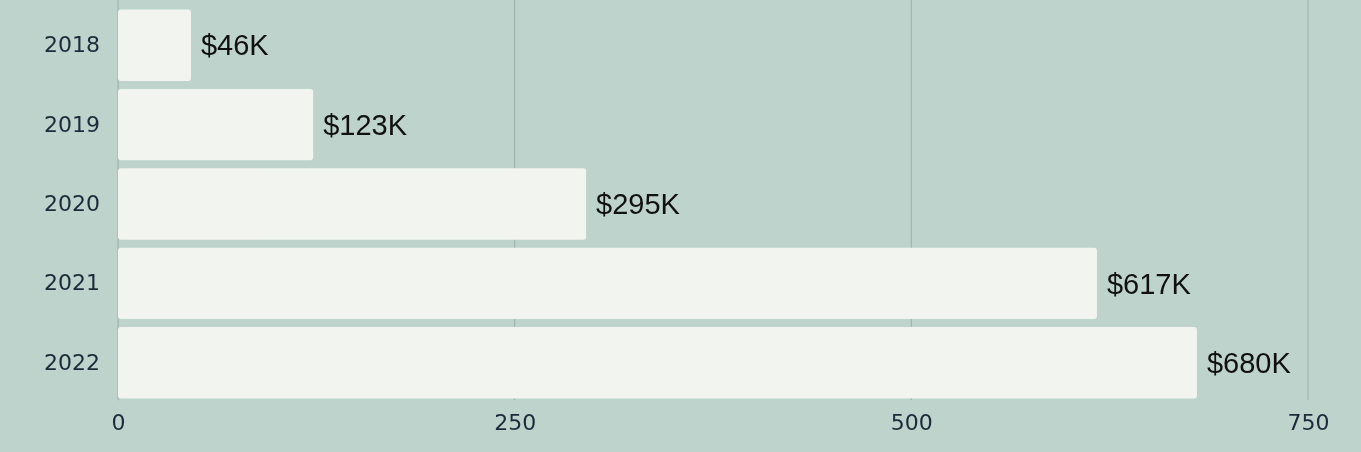 The image size is (1361, 452). What do you see at coordinates (1149, 283) in the screenshot?
I see `data-label: $617K` at bounding box center [1149, 283].